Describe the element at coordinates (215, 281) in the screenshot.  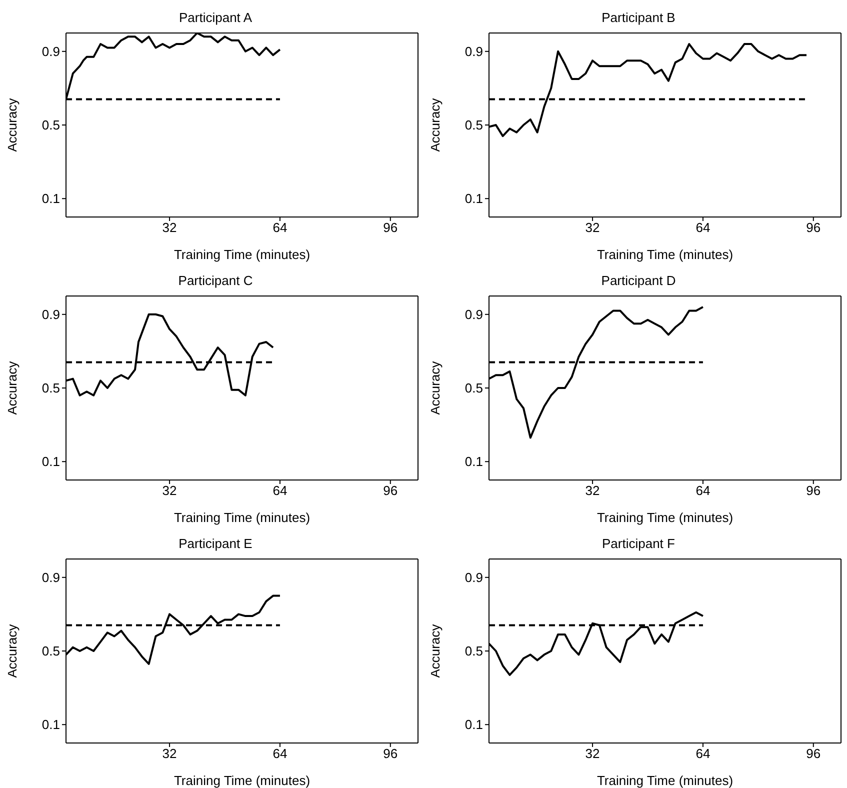
I see `chart-title: Participant C` at that location.